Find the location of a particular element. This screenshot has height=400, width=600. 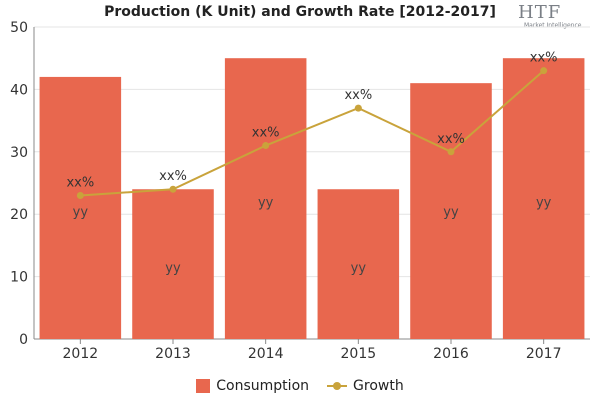

x-tick-label: 2015 is located at coordinates (359, 354).